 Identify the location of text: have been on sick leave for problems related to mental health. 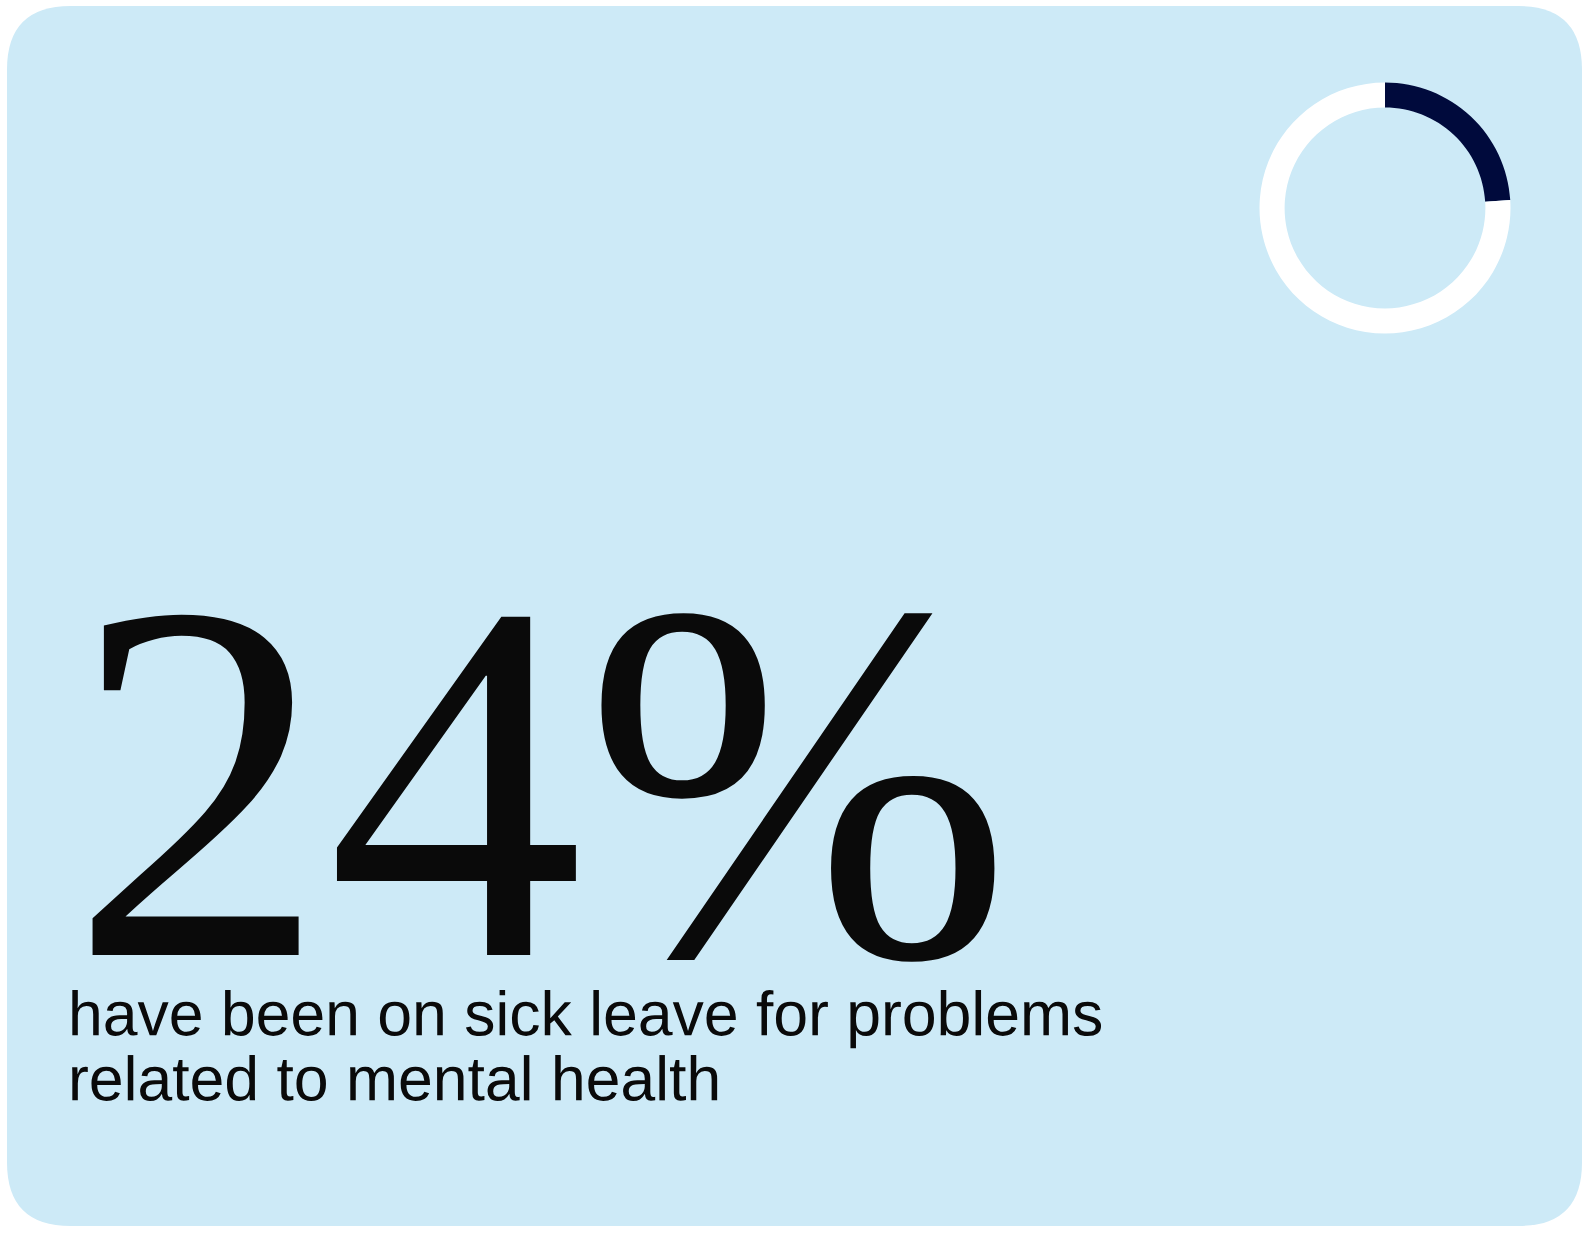
(587, 1045).